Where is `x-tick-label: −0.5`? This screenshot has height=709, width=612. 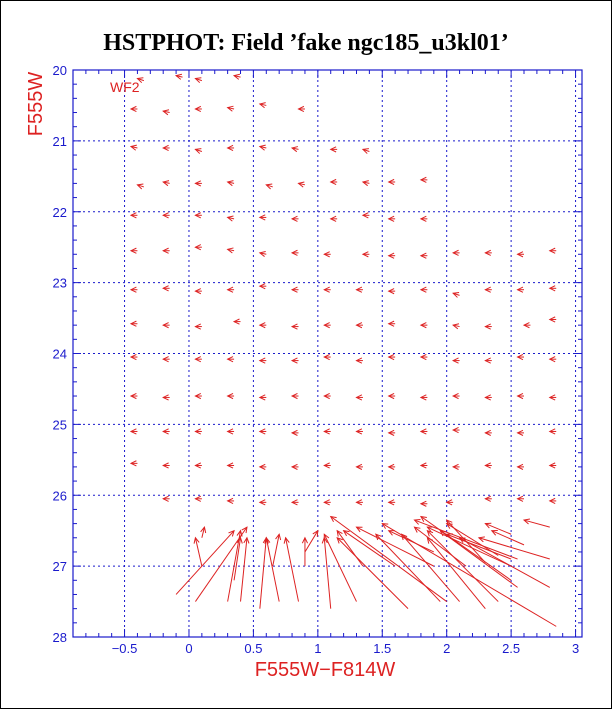 x-tick-label: −0.5 is located at coordinates (125, 648).